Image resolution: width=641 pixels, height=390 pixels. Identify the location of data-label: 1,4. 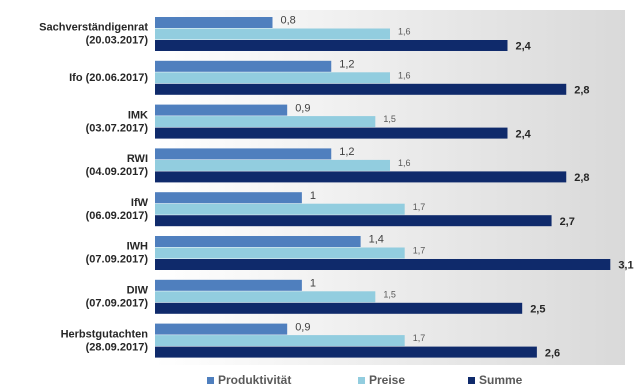
(376, 240).